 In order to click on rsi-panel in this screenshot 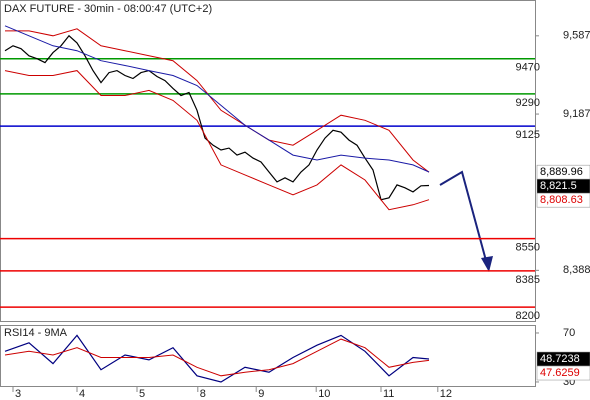, I will do `click(268, 356)`.